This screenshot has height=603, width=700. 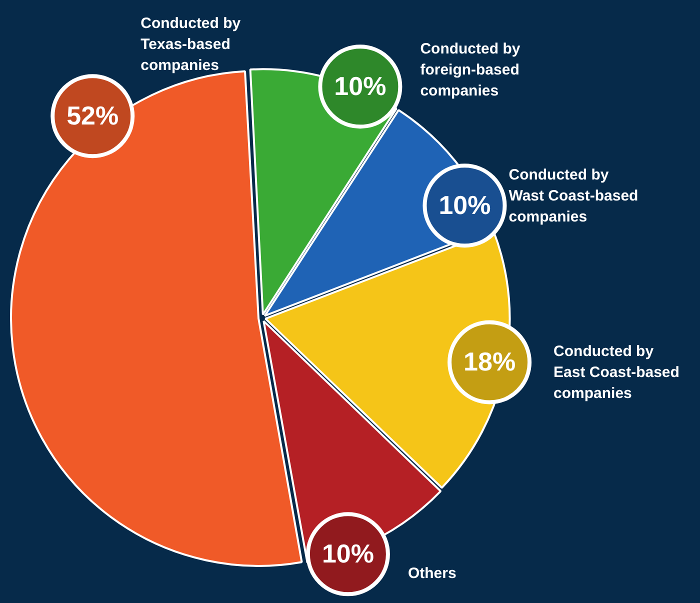 What do you see at coordinates (470, 70) in the screenshot?
I see `slice-label: Conducted by foreign-based companies` at bounding box center [470, 70].